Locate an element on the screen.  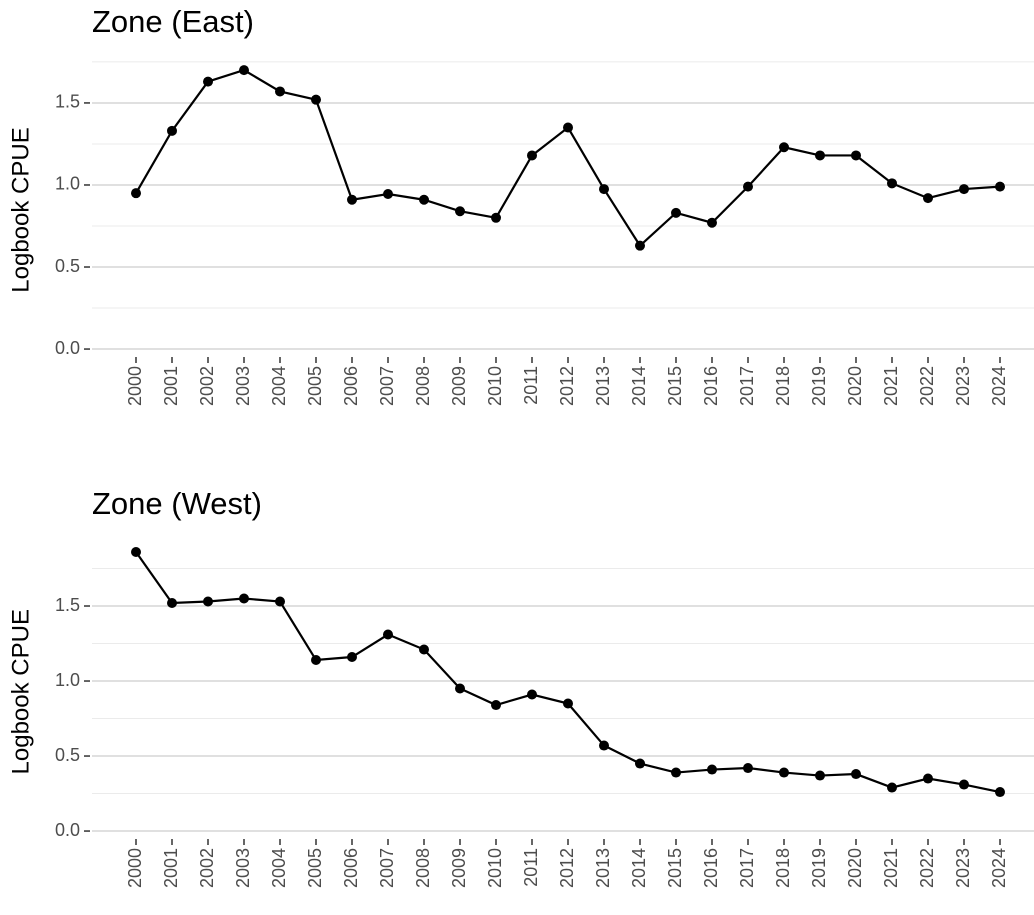
x-tick-label: 2013 is located at coordinates (603, 386).